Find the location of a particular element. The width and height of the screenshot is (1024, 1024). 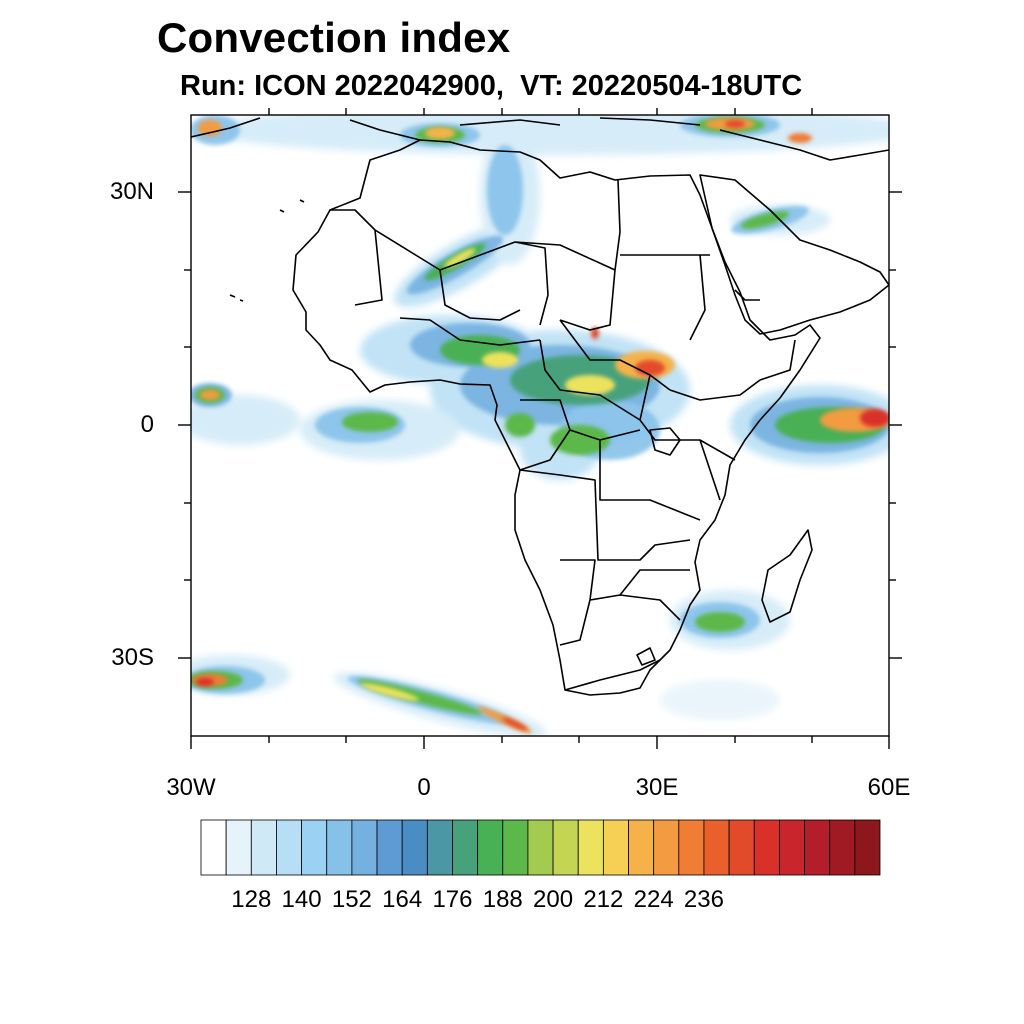

colorbar-tick-label: 152 is located at coordinates (351, 899).